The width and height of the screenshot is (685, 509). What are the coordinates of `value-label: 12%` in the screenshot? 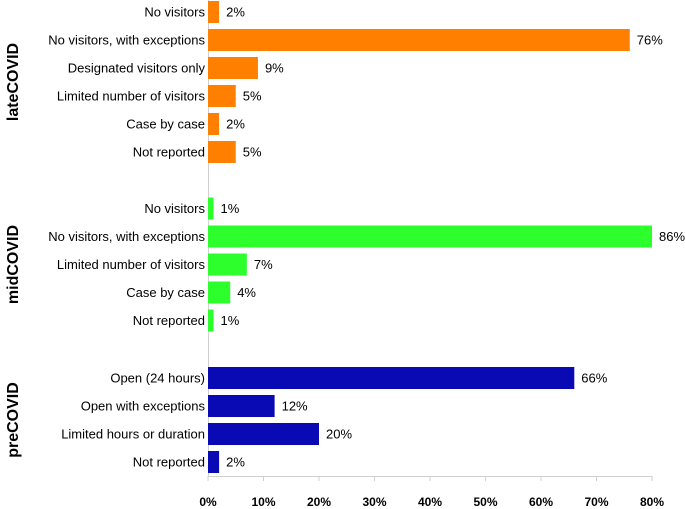 It's located at (295, 405).